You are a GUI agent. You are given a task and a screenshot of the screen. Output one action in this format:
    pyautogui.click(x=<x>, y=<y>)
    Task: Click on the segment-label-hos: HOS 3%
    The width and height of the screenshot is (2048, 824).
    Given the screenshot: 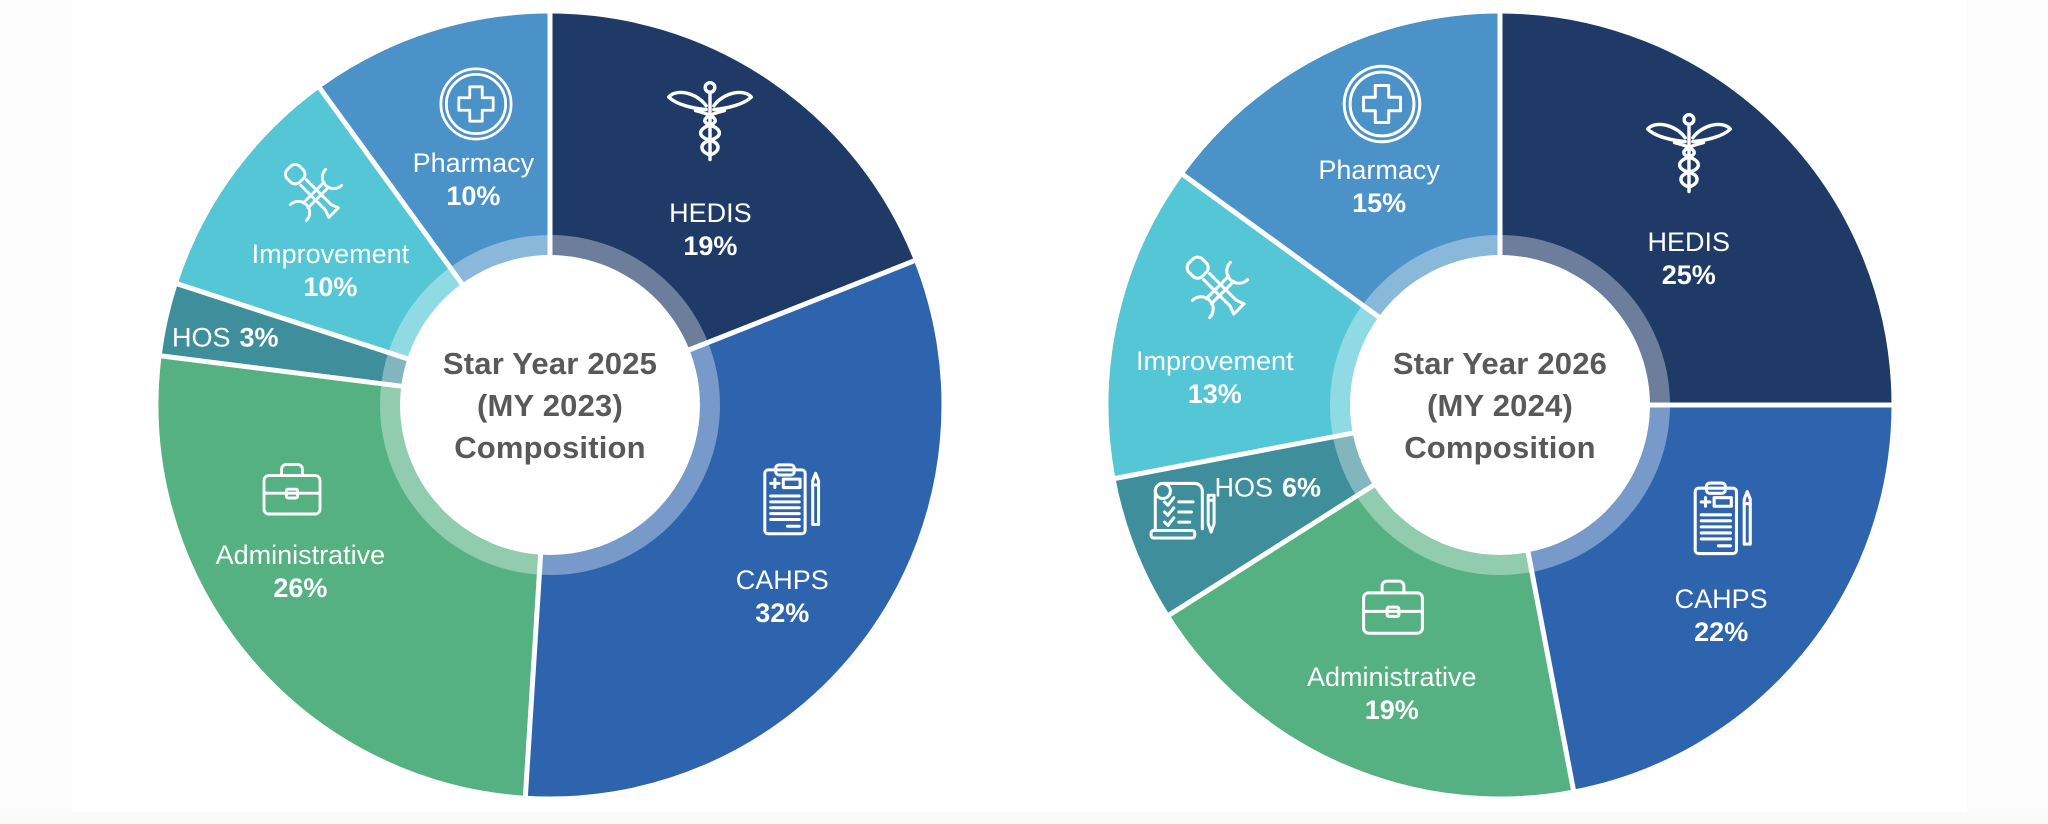 What is the action you would take?
    pyautogui.click(x=225, y=337)
    